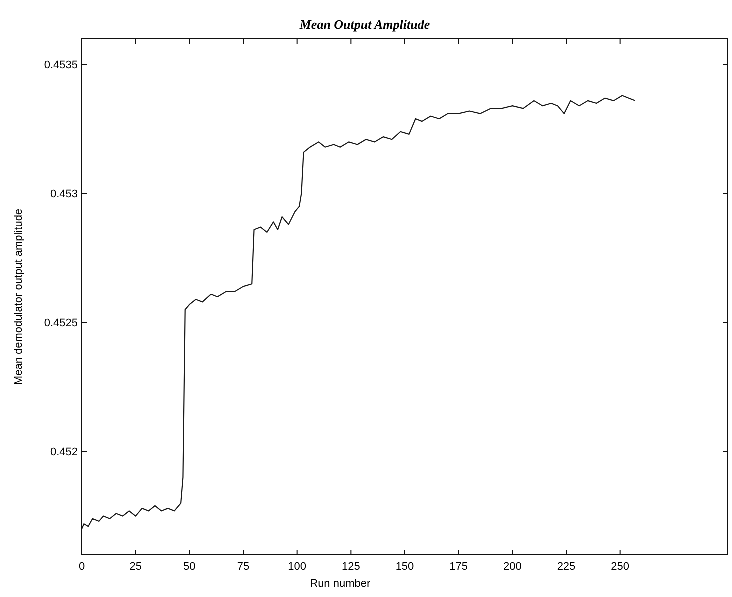  Describe the element at coordinates (340, 584) in the screenshot. I see `x-axis-title: Run number` at that location.